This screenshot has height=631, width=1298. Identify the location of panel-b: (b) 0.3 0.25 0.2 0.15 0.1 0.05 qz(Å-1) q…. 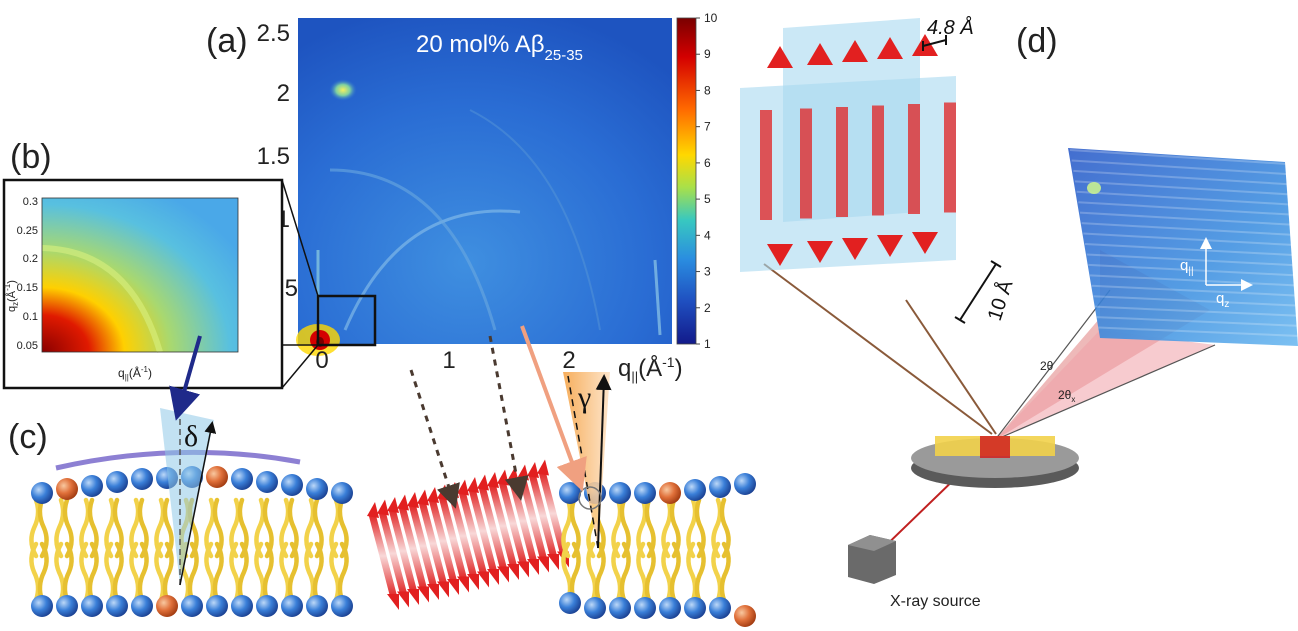
(188, 264).